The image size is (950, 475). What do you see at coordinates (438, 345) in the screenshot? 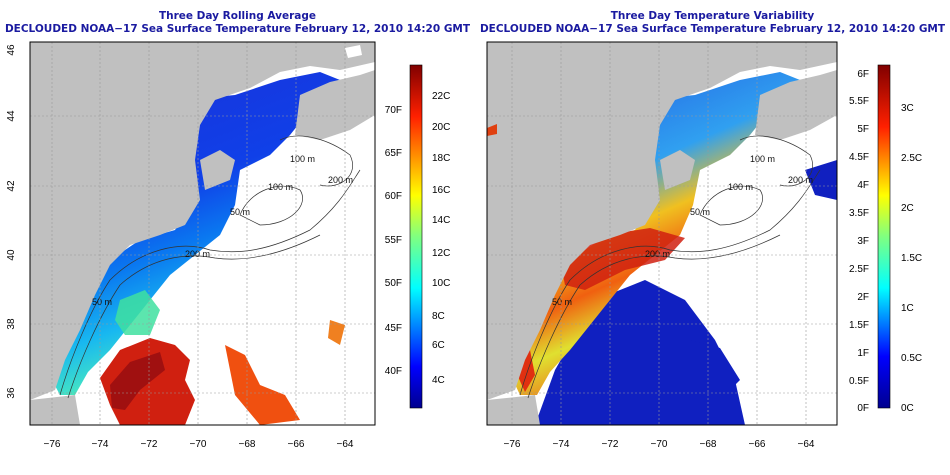
I see `svg-text: 6C` at bounding box center [438, 345].